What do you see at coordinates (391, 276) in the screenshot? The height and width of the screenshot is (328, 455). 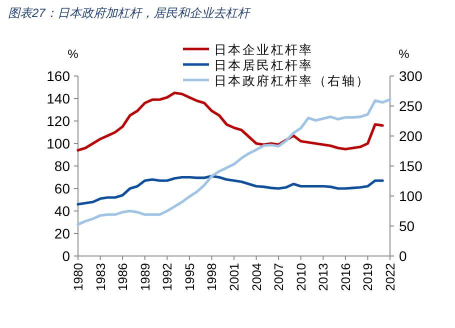 I see `x-tick-label: 2022` at bounding box center [391, 276].